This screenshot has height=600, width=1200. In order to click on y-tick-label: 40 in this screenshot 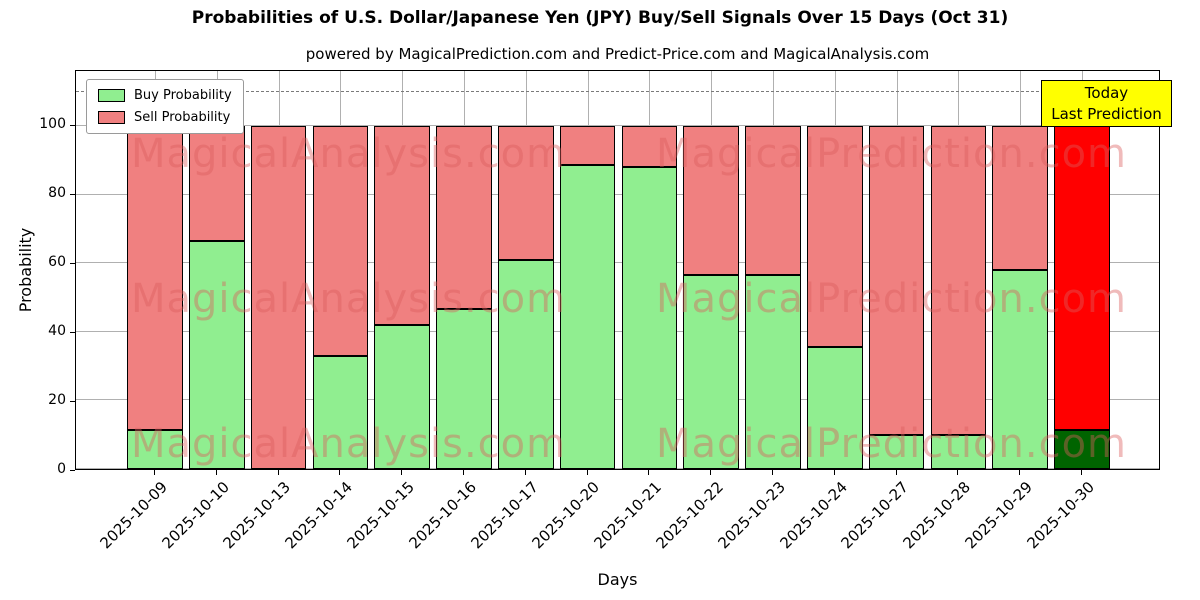, I will do `click(57, 331)`.